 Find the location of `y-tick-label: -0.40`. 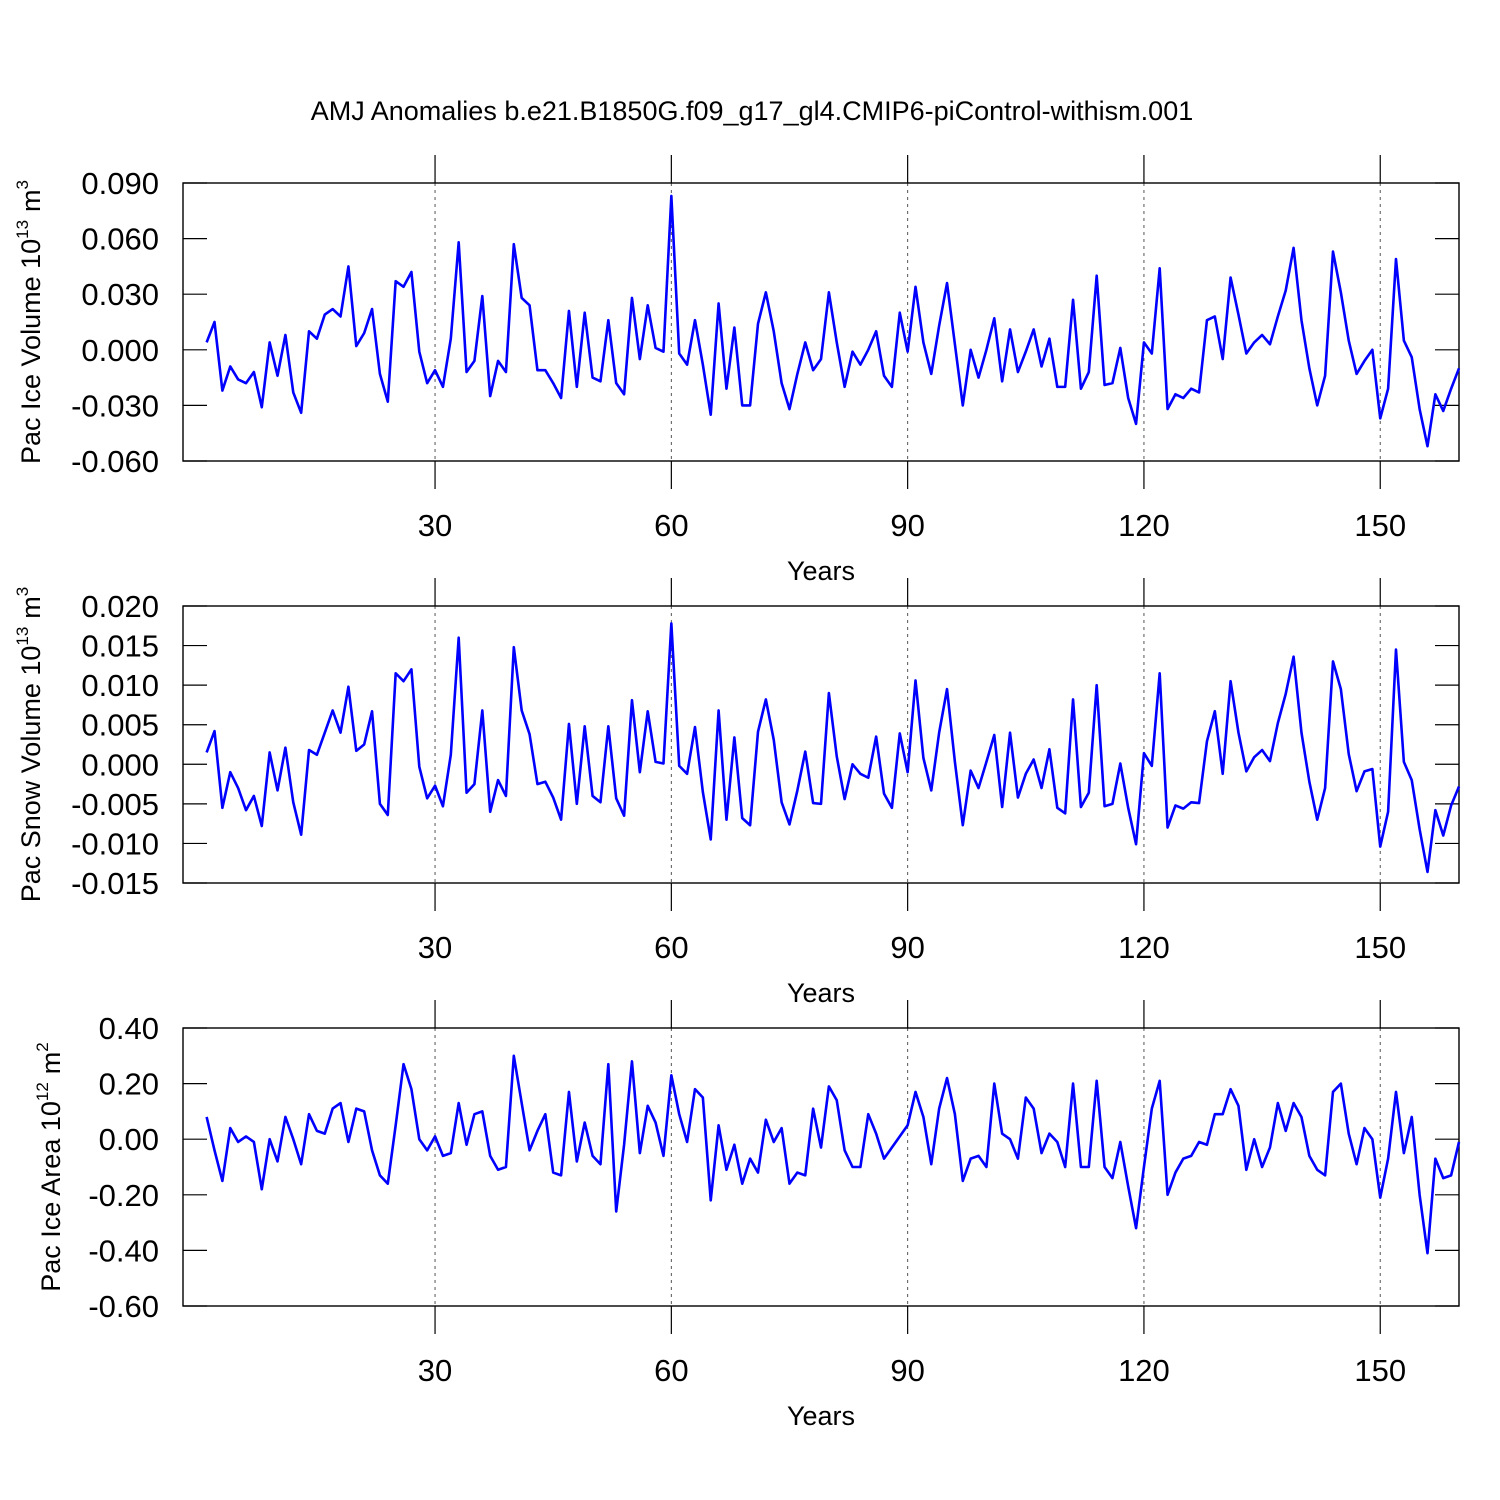

y-tick-label: -0.40 is located at coordinates (123, 1250).